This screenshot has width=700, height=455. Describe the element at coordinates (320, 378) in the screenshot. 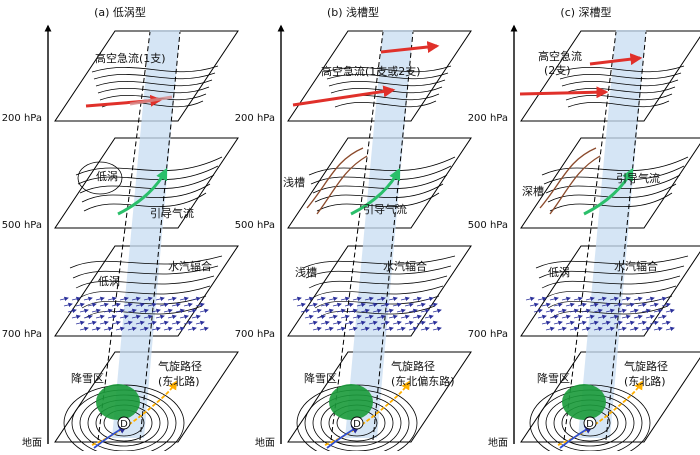

I see `ground-label-1: 降雪区` at that location.